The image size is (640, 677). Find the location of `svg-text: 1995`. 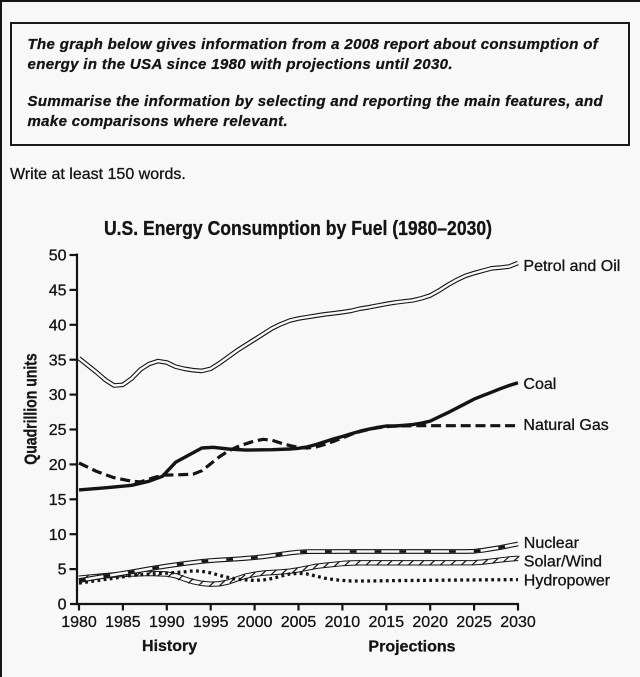

svg-text: 1995 is located at coordinates (211, 622).